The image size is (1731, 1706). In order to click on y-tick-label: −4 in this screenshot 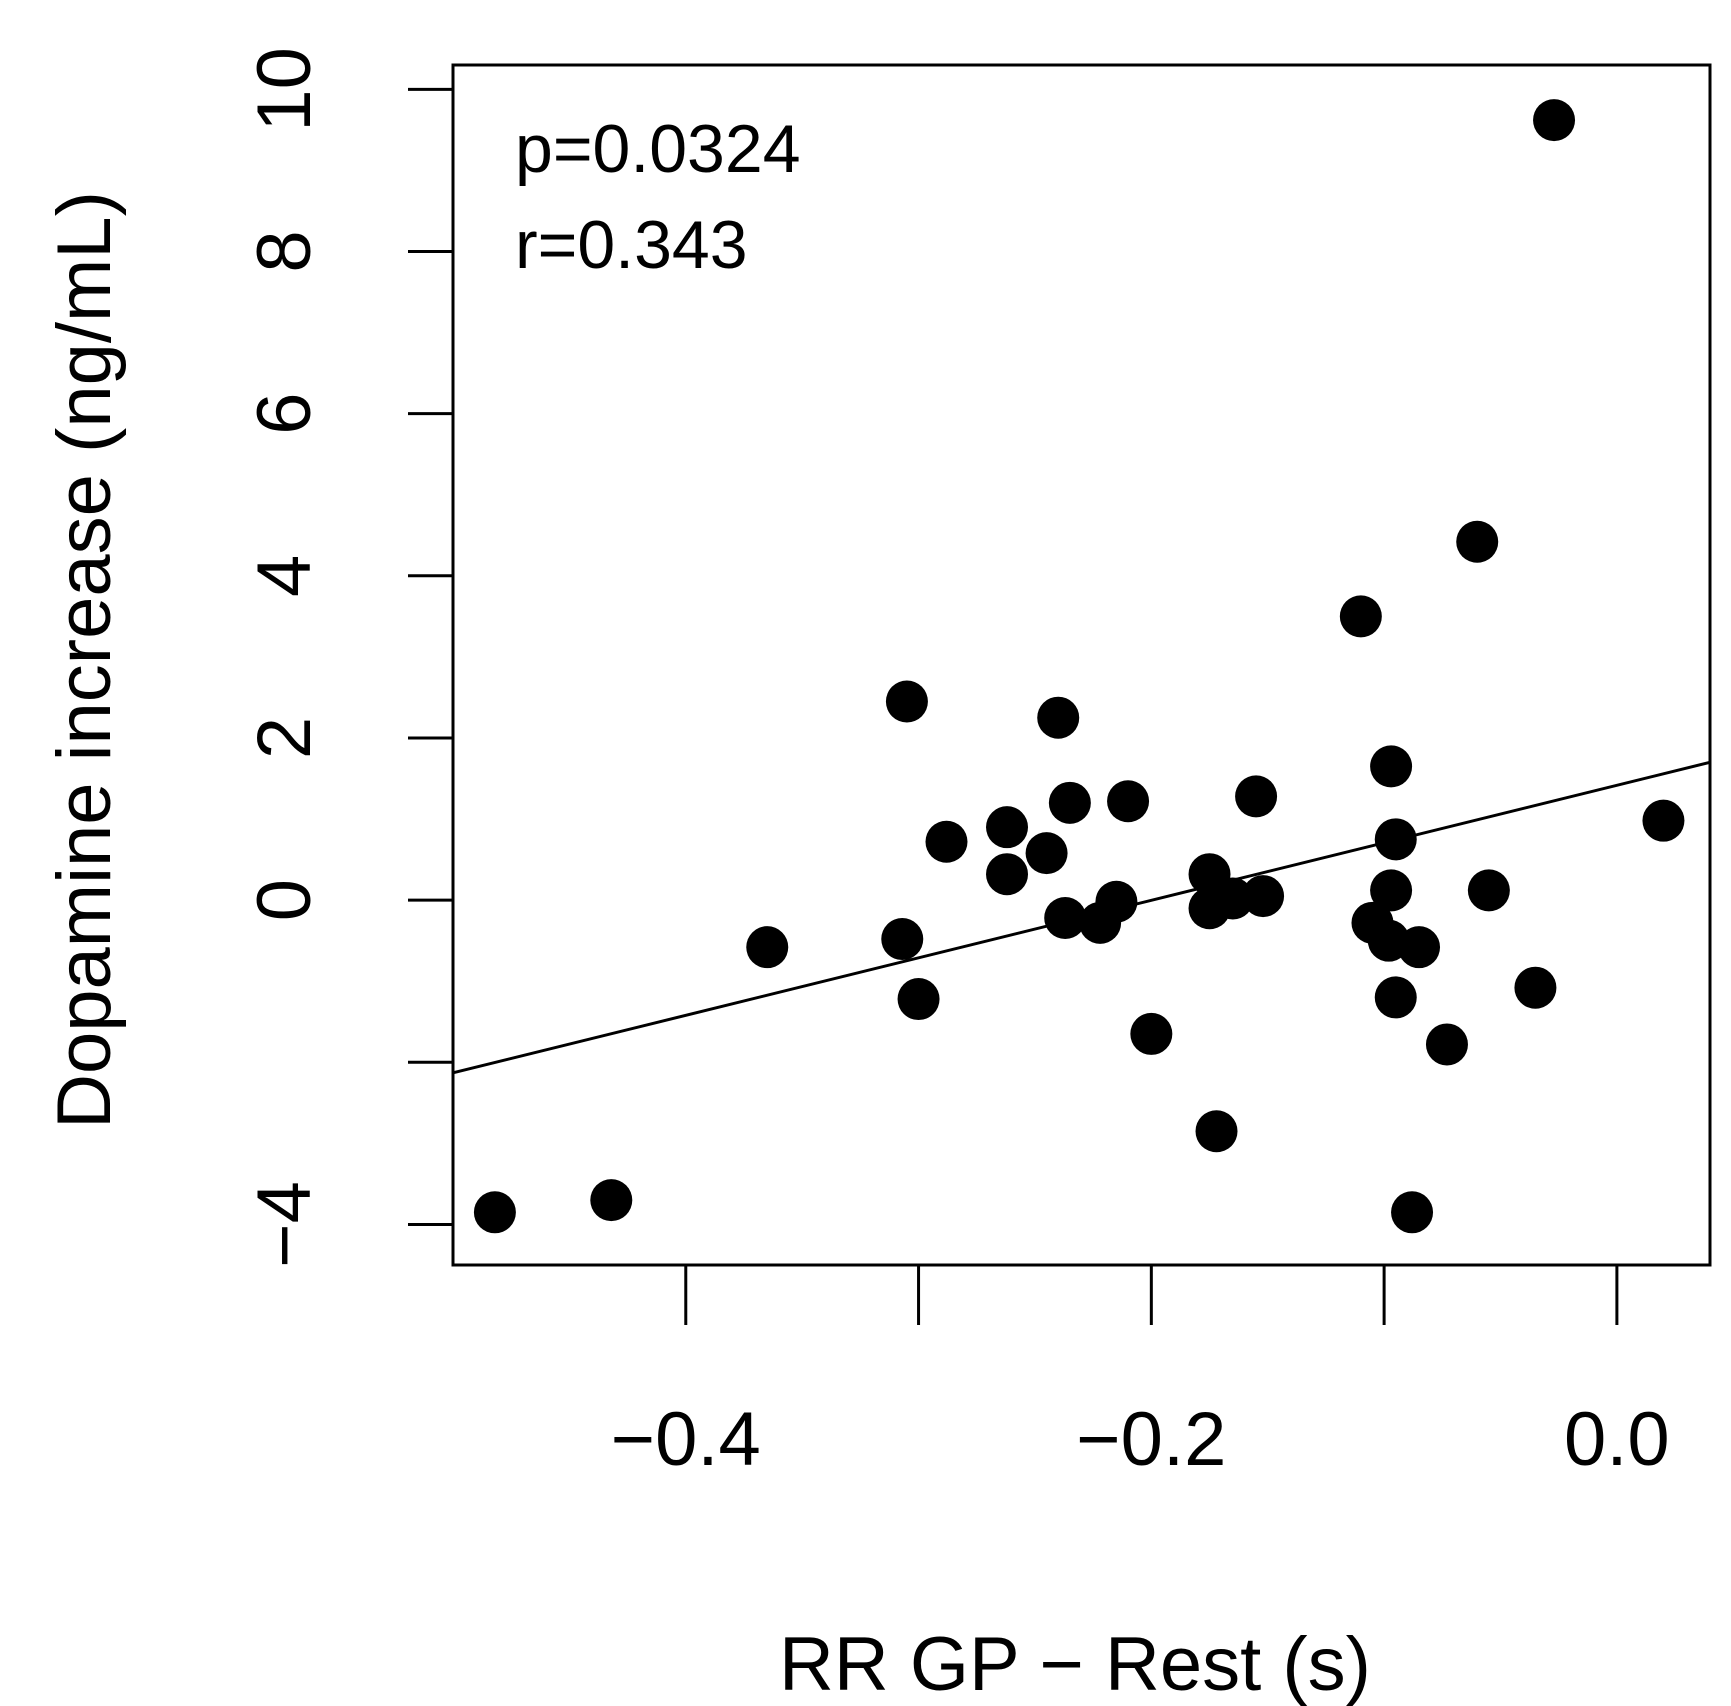, I will do `click(284, 1224)`.